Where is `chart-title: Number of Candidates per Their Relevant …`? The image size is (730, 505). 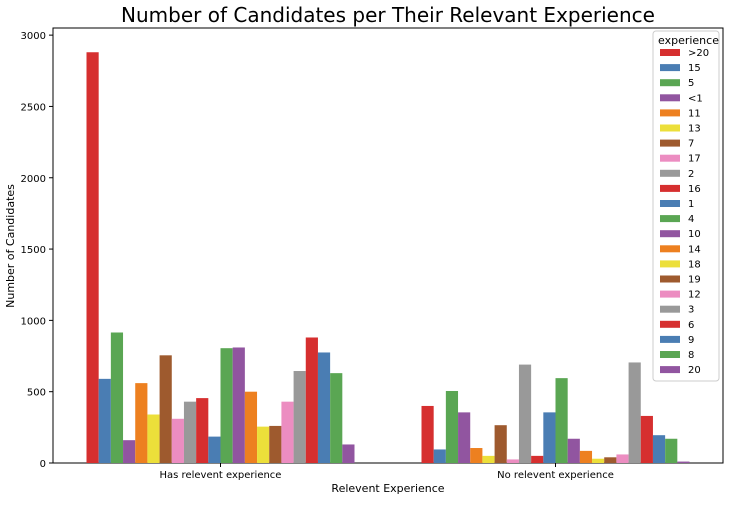
chart-title: Number of Candidates per Their Relevant … is located at coordinates (388, 15).